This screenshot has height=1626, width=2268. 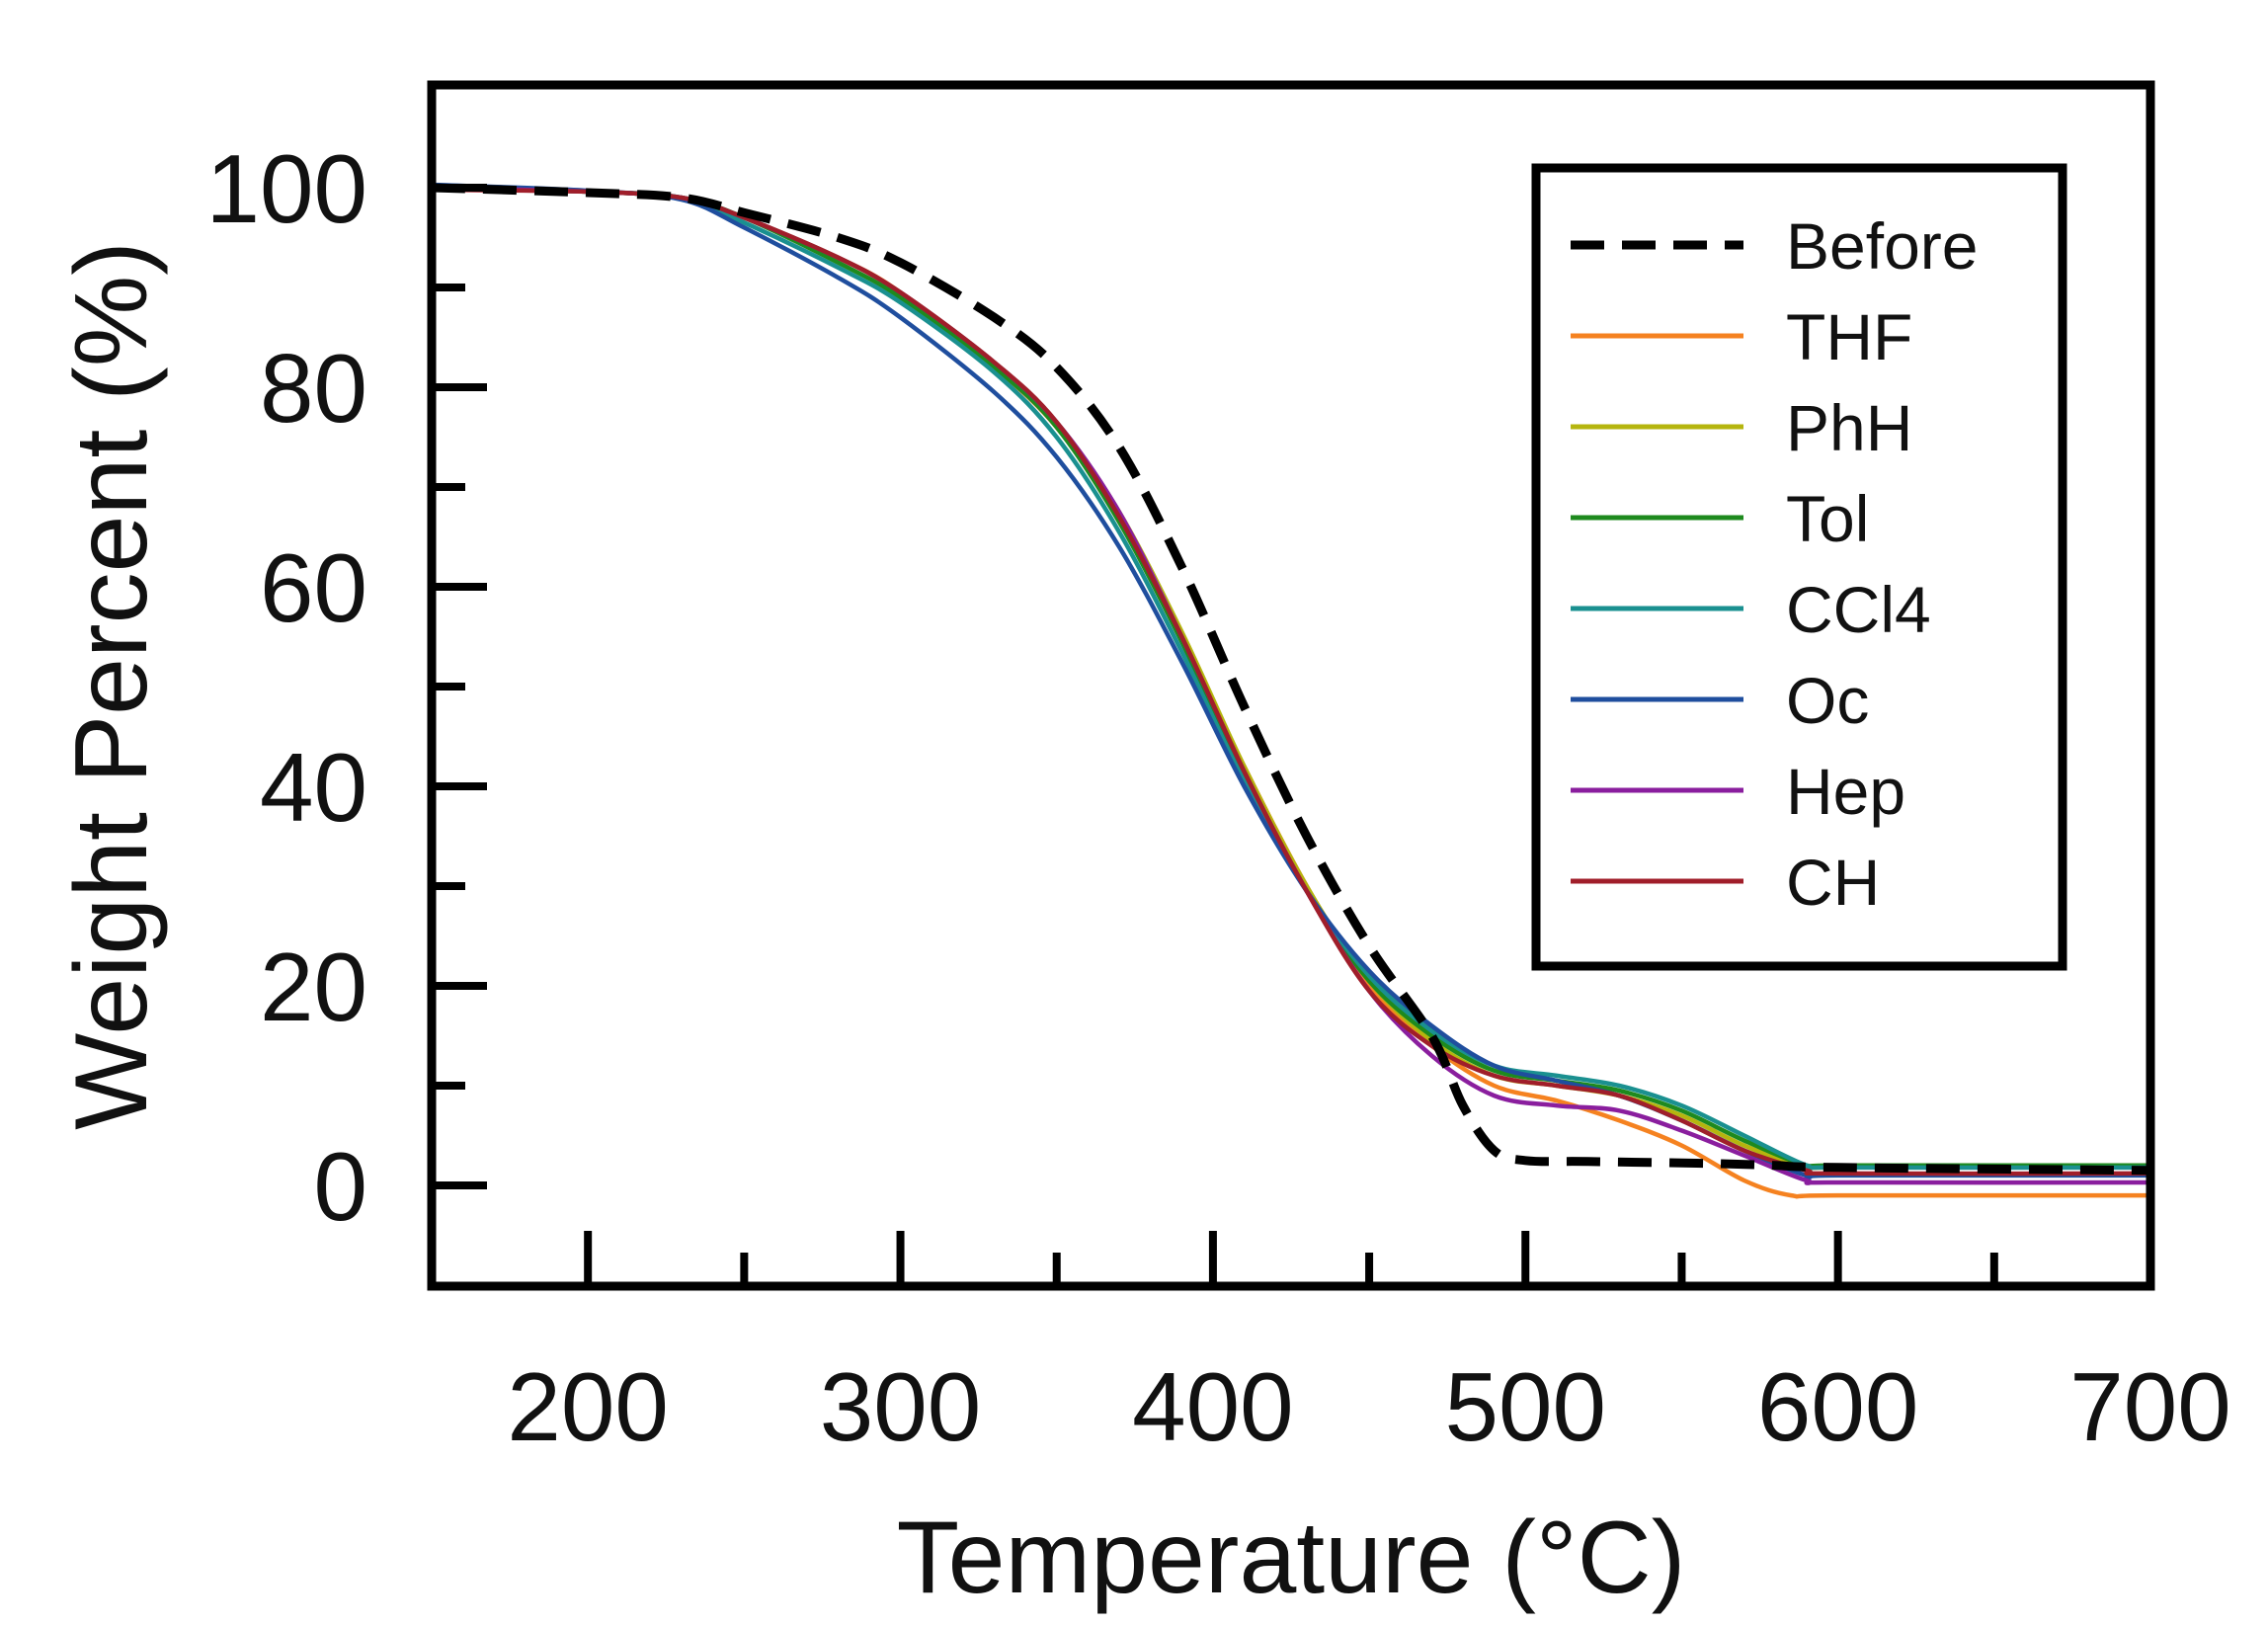 What do you see at coordinates (313, 587) in the screenshot?
I see `y-tick-label: 60` at bounding box center [313, 587].